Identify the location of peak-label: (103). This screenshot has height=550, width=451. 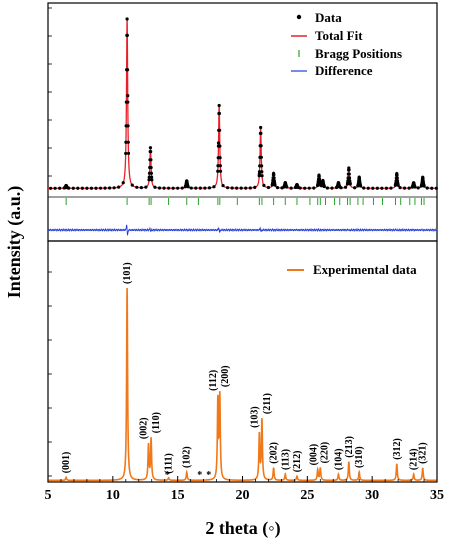
(254, 417).